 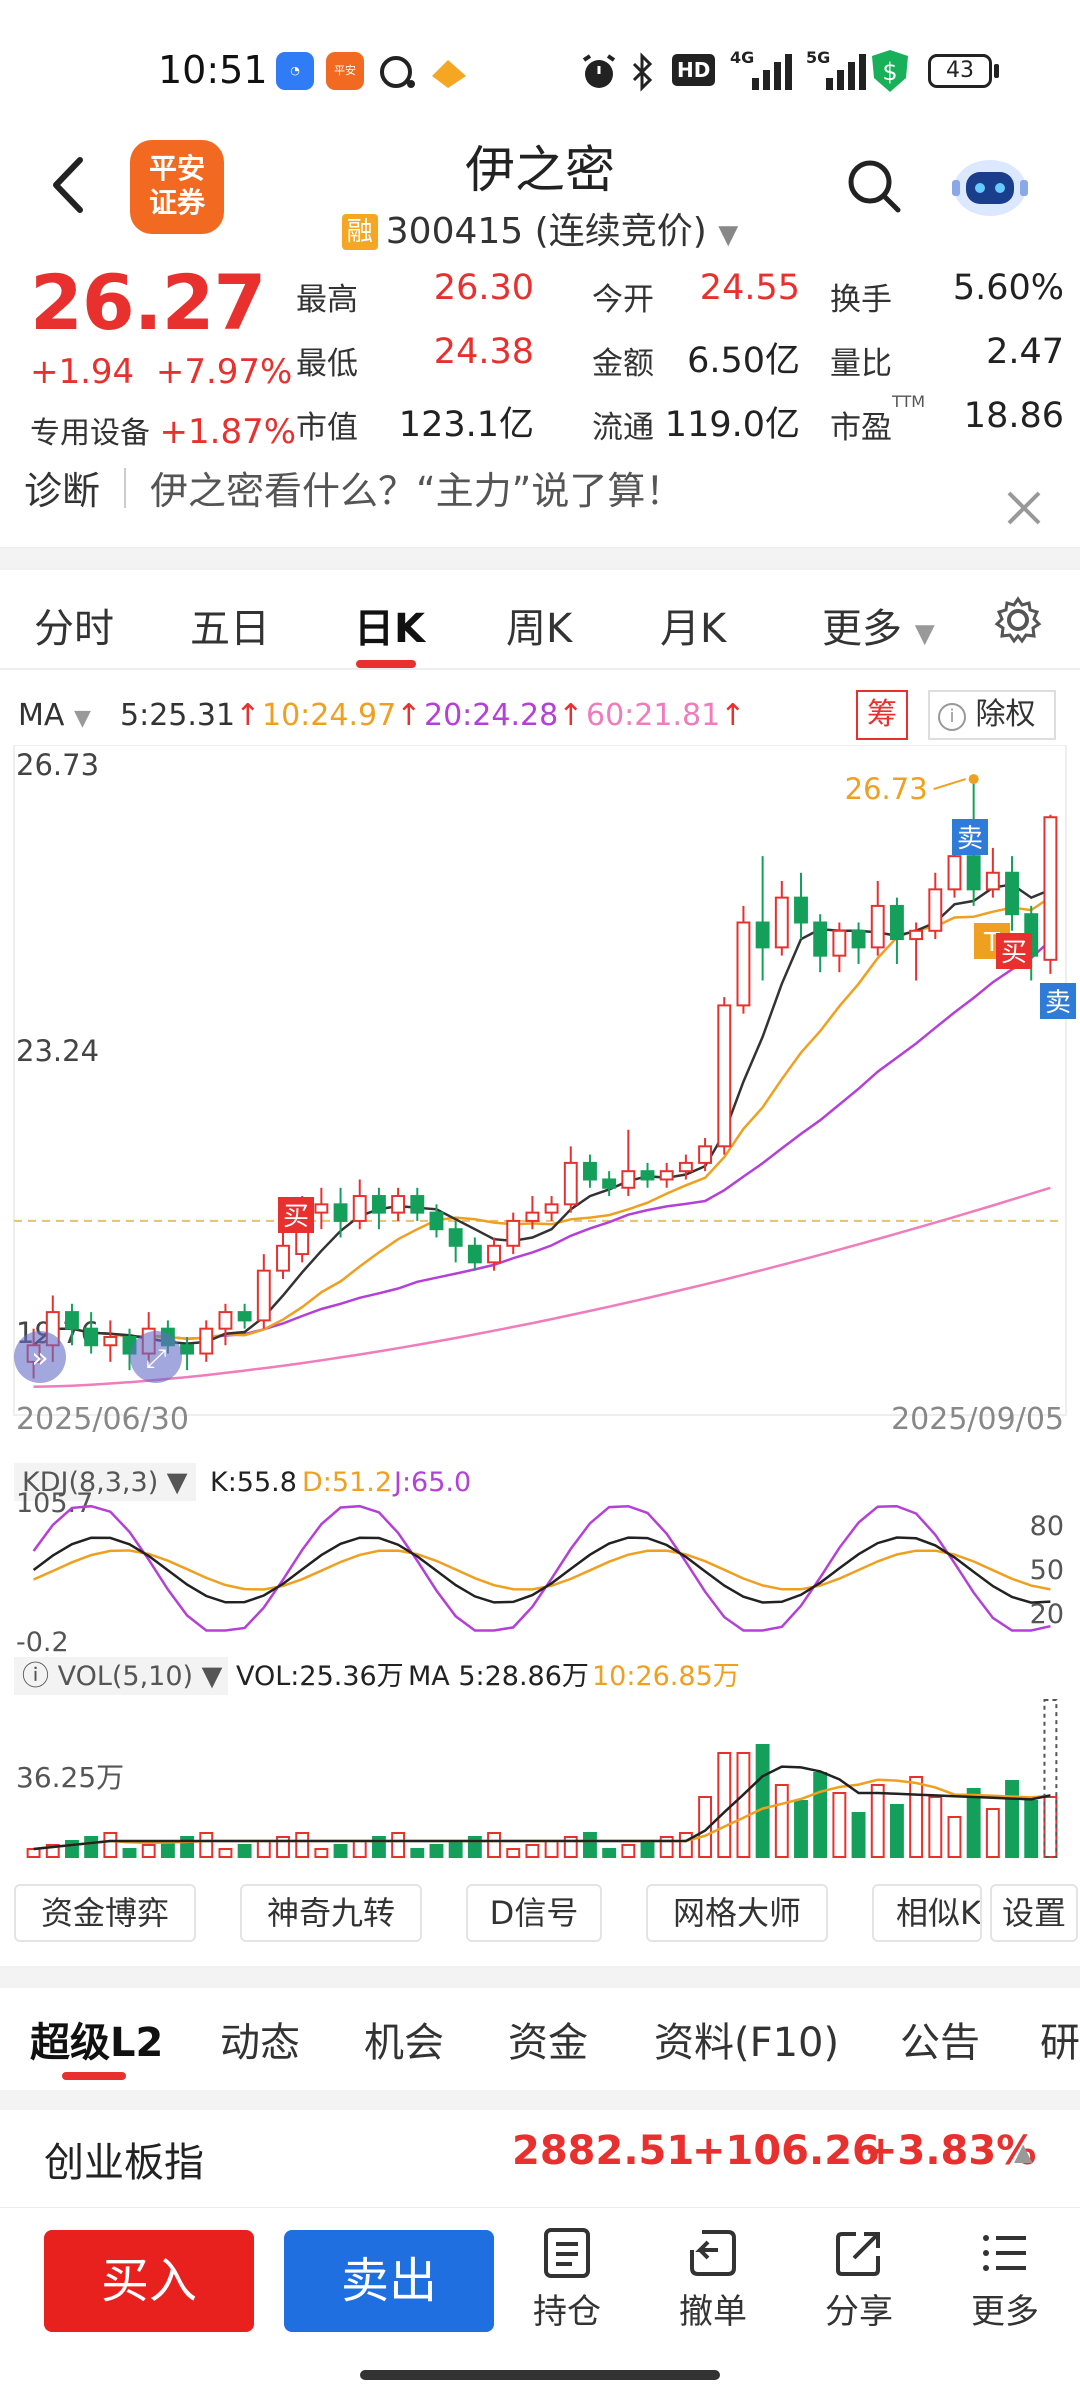 What do you see at coordinates (772, 72) in the screenshot?
I see `signal-icon` at bounding box center [772, 72].